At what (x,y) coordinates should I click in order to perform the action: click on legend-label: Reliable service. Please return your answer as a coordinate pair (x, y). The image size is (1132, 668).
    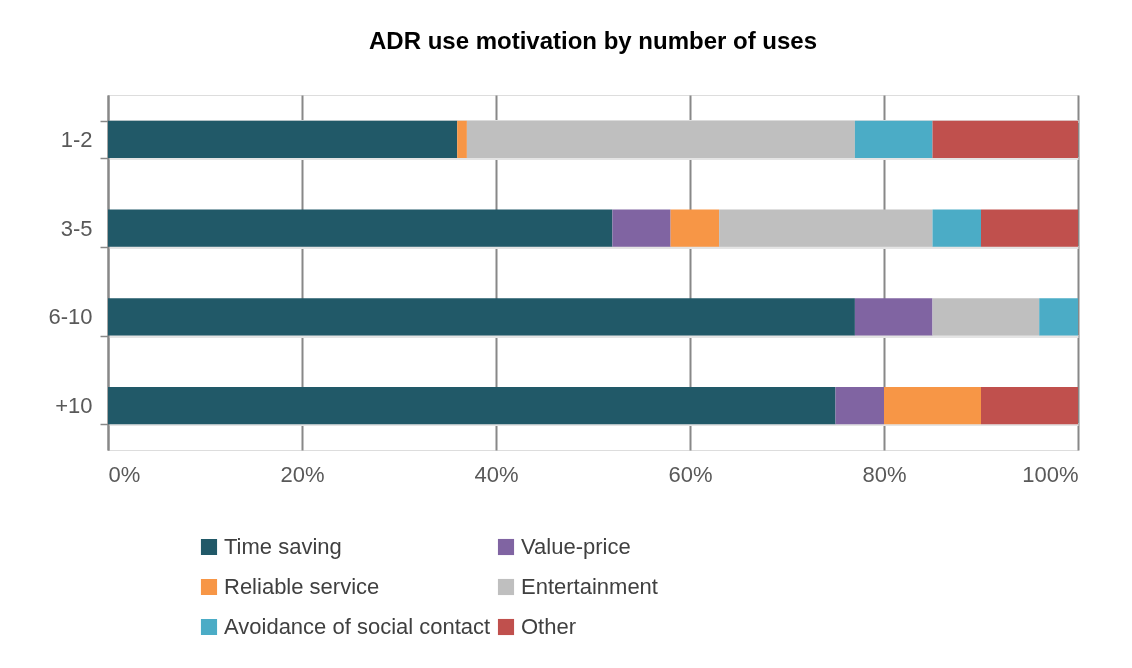
    Looking at the image, I should click on (302, 586).